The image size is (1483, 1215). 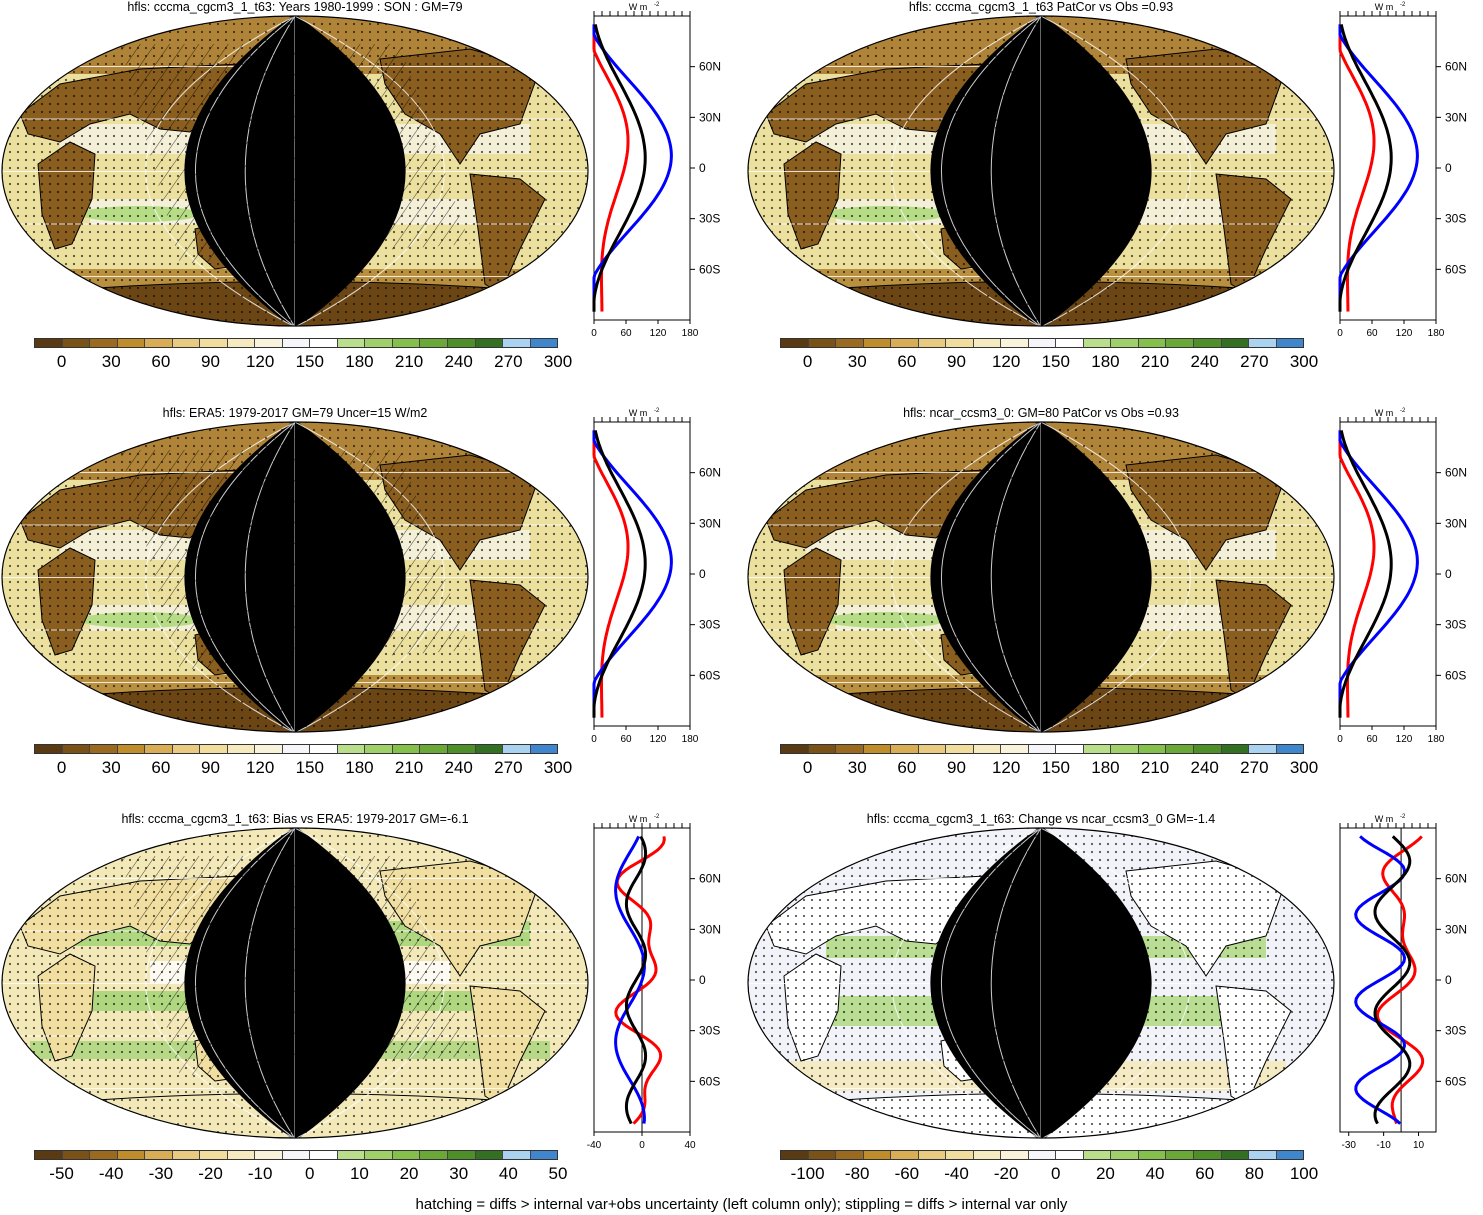 I want to click on colorbar-tick-label: 100, so click(x=1304, y=1173).